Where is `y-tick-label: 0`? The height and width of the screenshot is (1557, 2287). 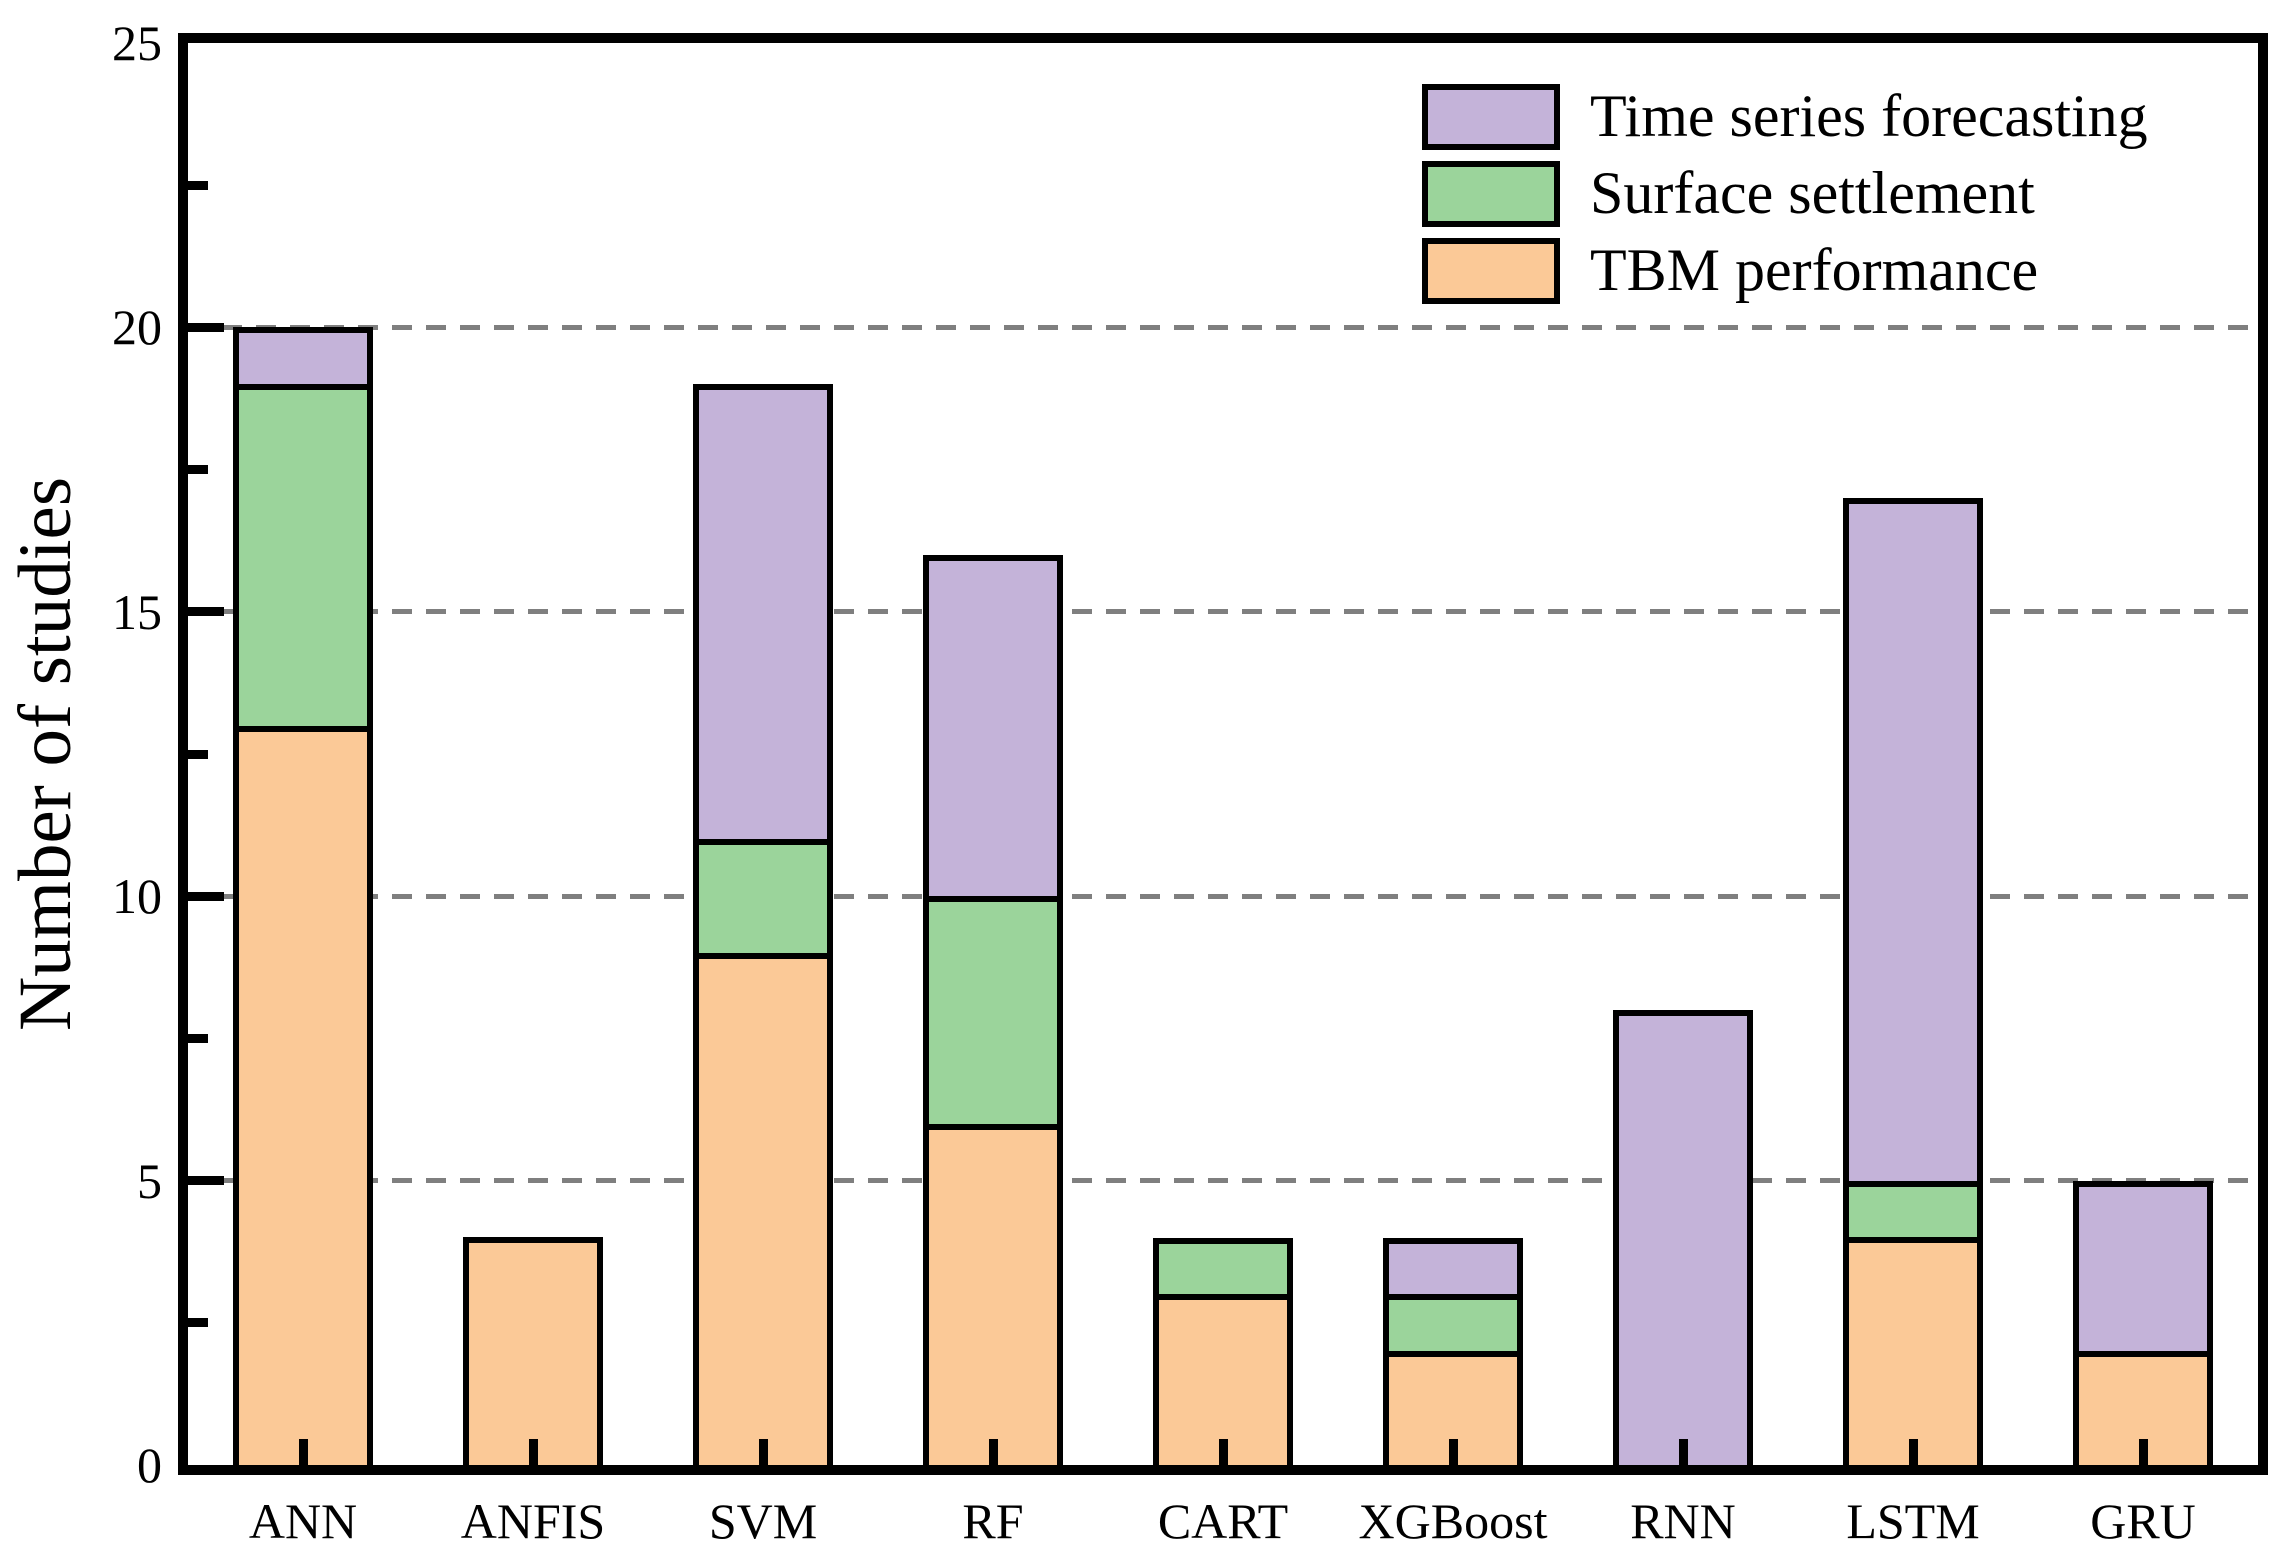 y-tick-label: 0 is located at coordinates (149, 1465).